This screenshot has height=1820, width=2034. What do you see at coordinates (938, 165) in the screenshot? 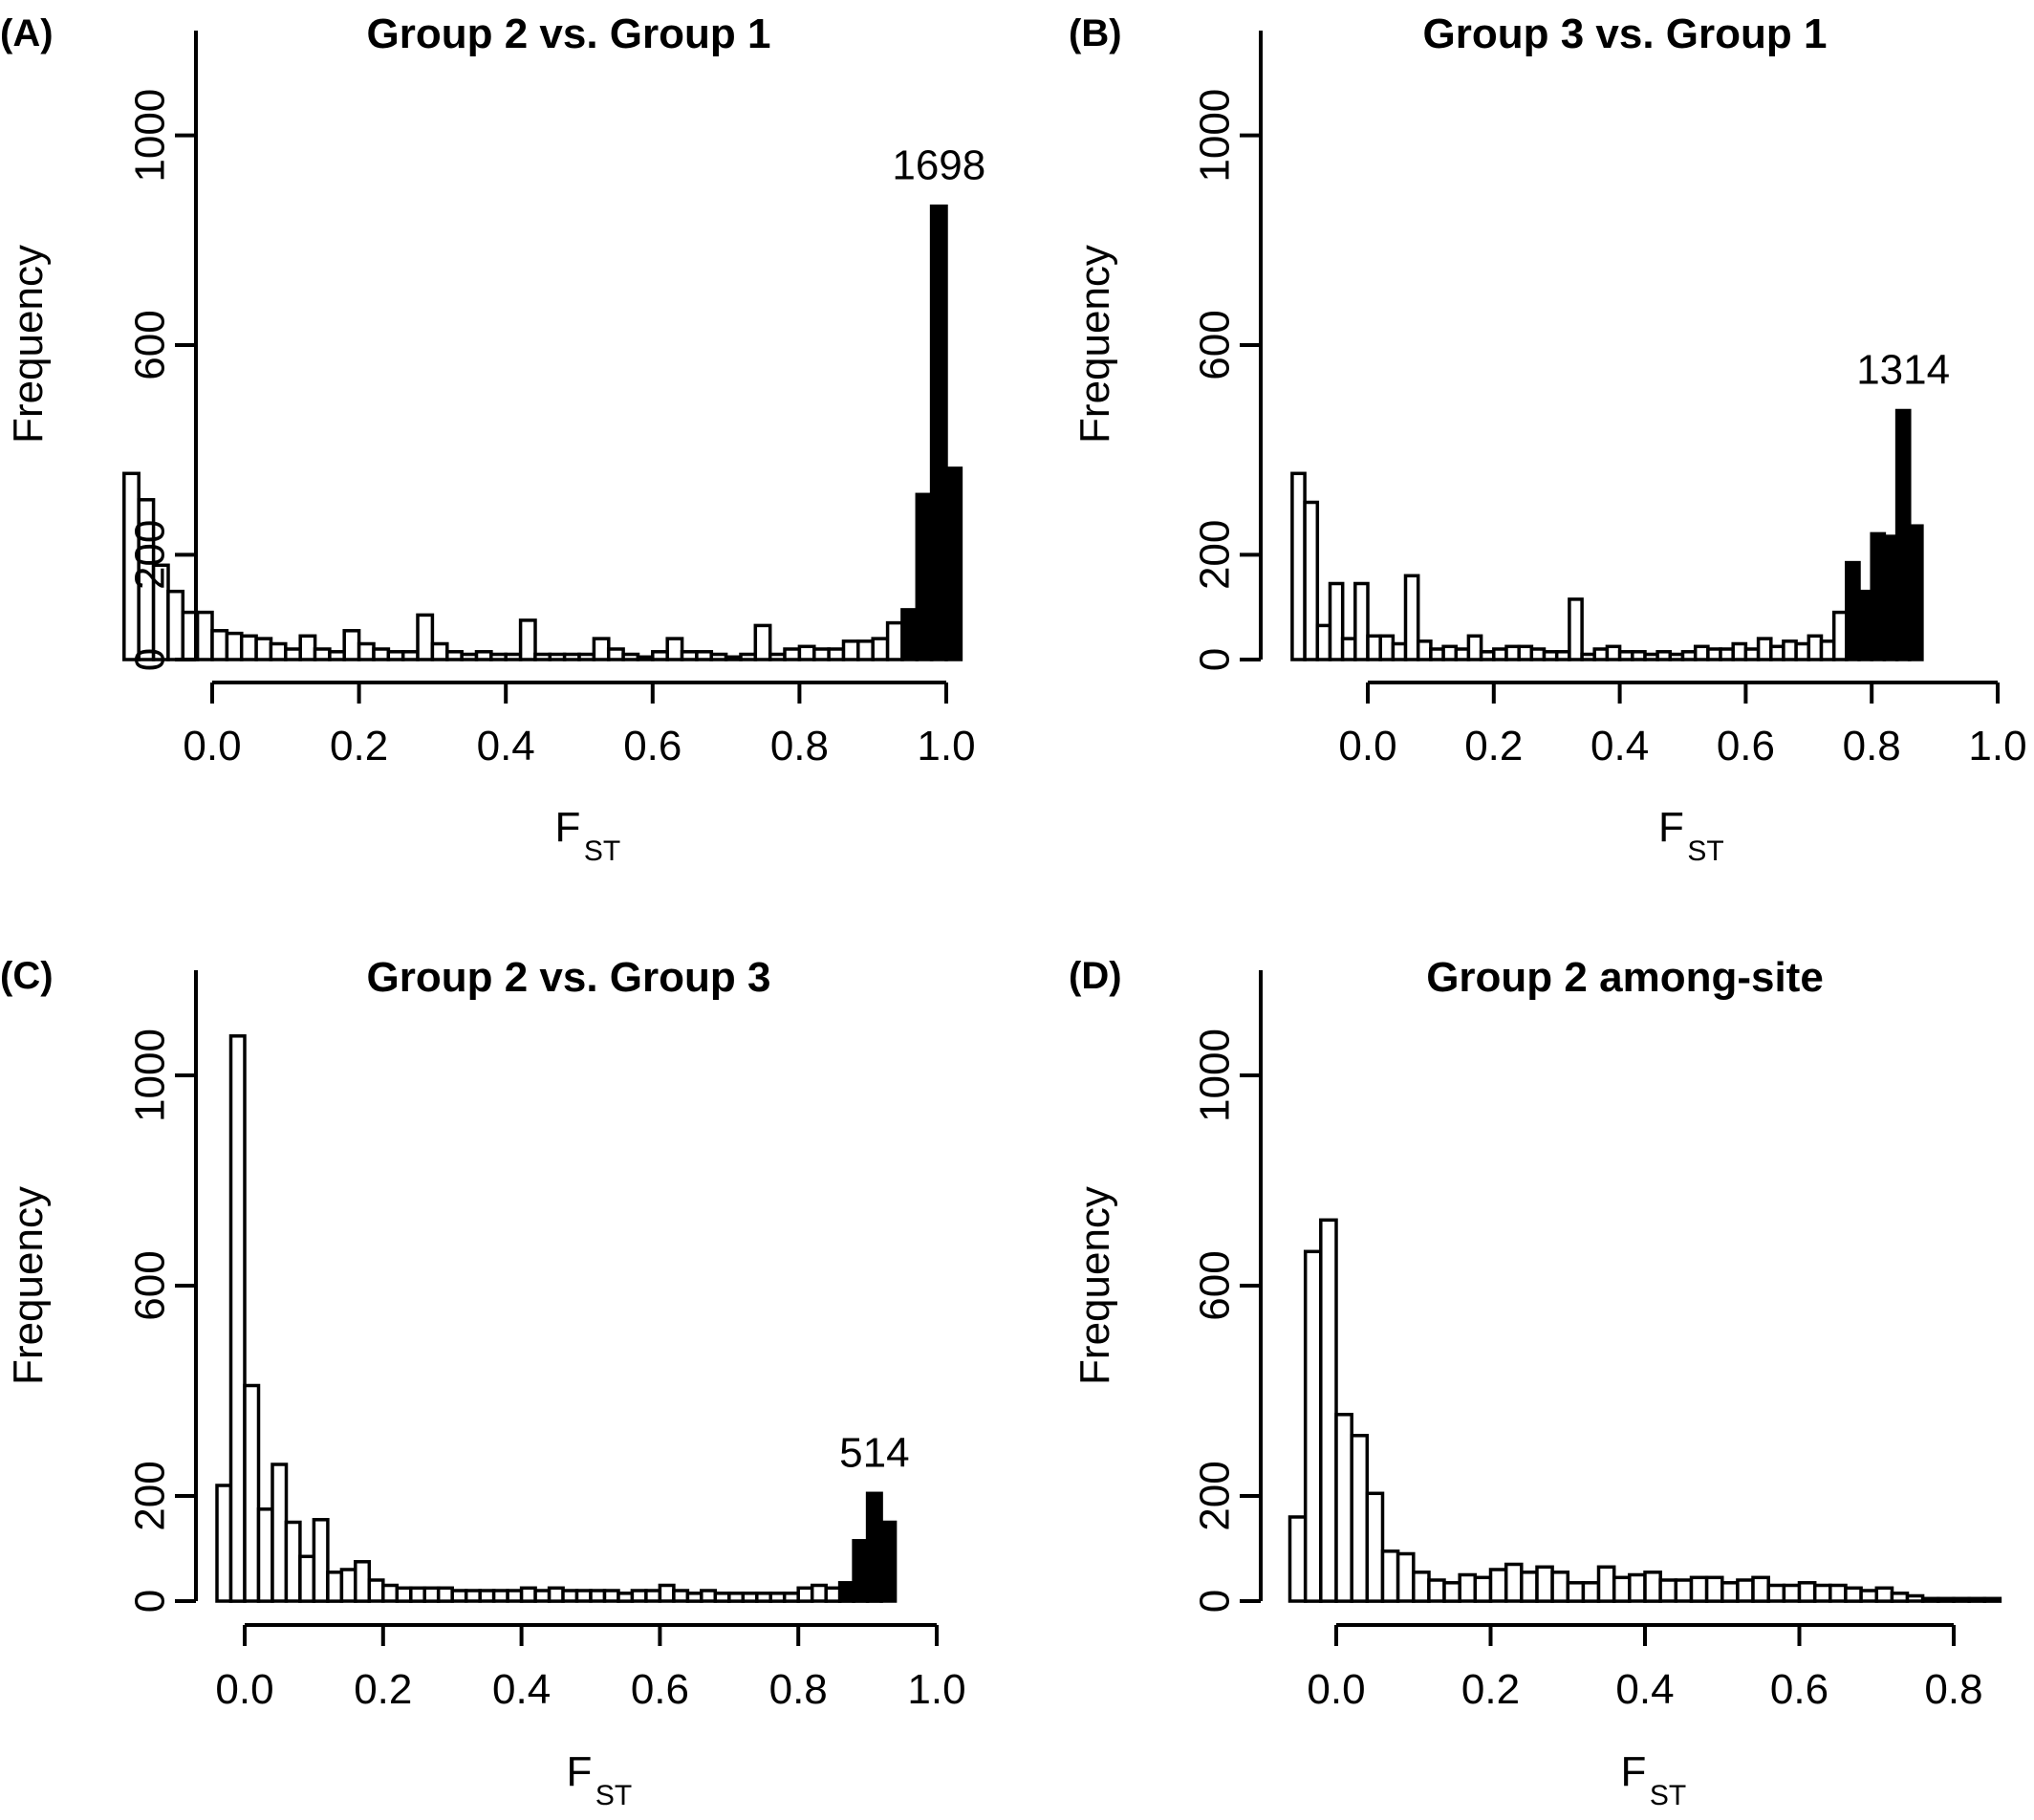
I see `highlight-count-annotation: 1698` at bounding box center [938, 165].